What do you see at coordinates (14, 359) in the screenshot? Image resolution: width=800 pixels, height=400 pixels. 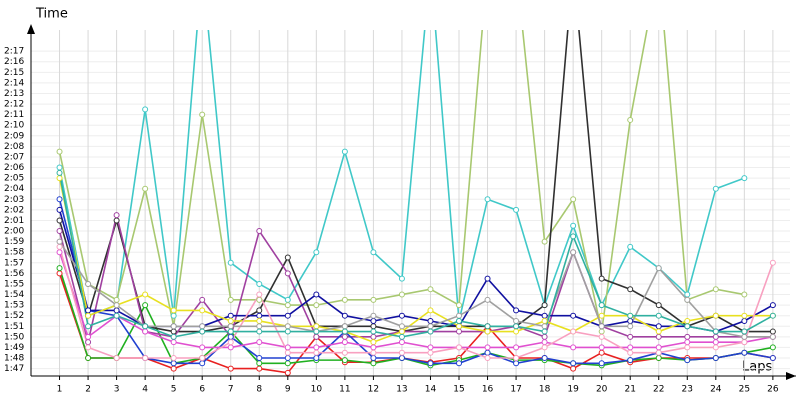 I see `y-tick-label: 1:48` at bounding box center [14, 359].